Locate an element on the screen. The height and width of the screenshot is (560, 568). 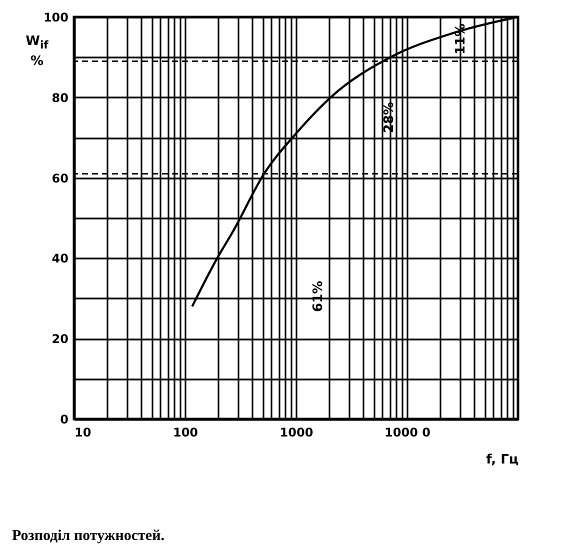
text: Розподіл потужностей. is located at coordinates (88, 536).